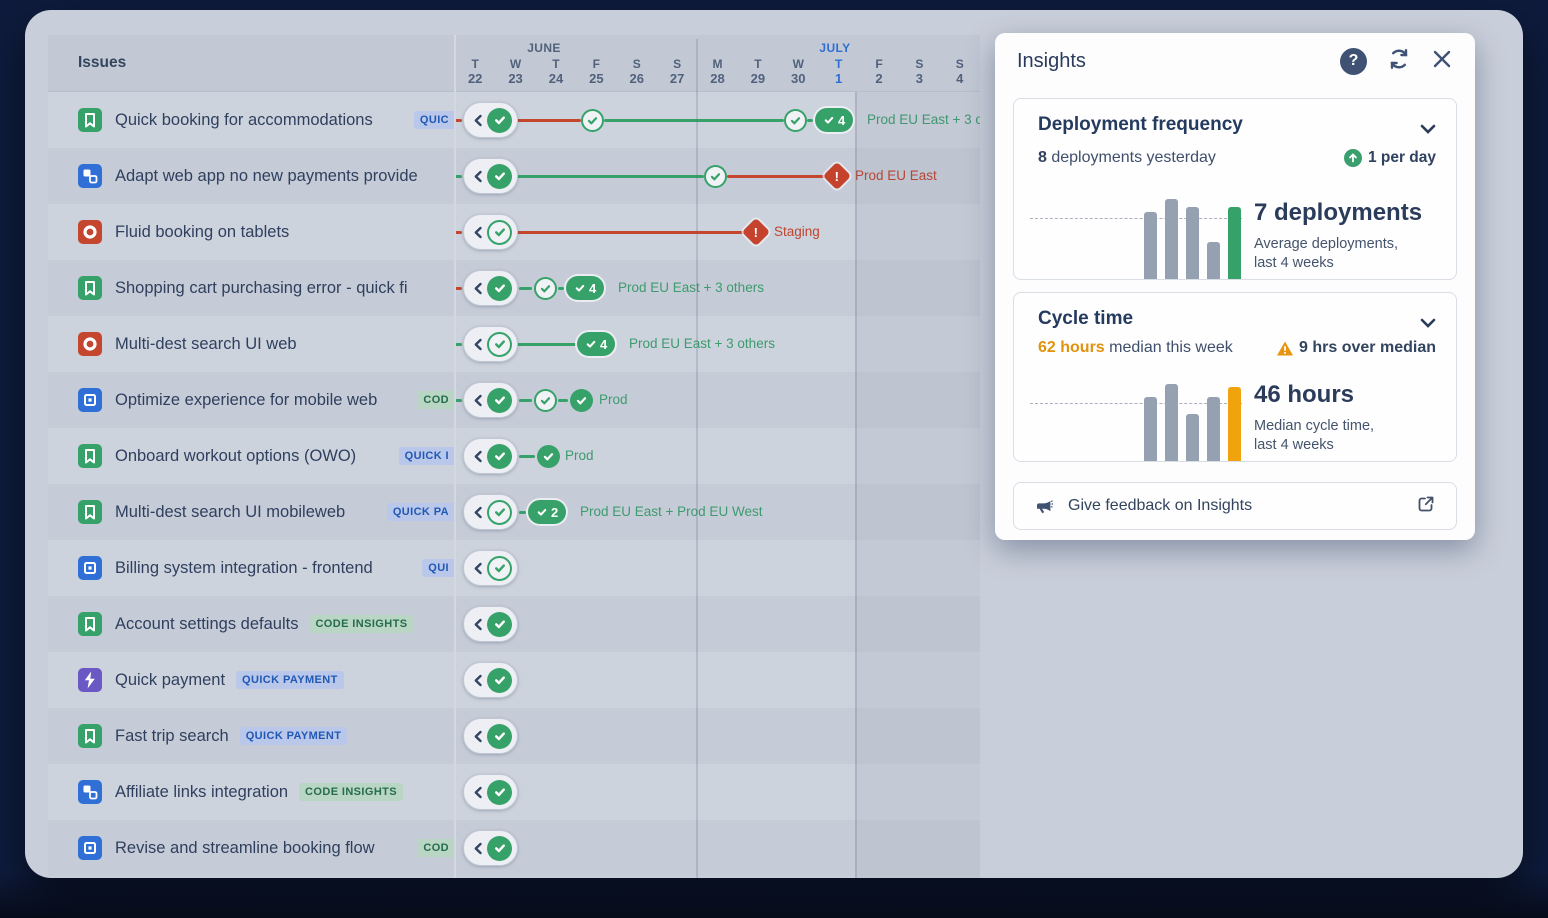 Image resolution: width=1548 pixels, height=918 pixels. I want to click on environment-label: Prod, so click(579, 455).